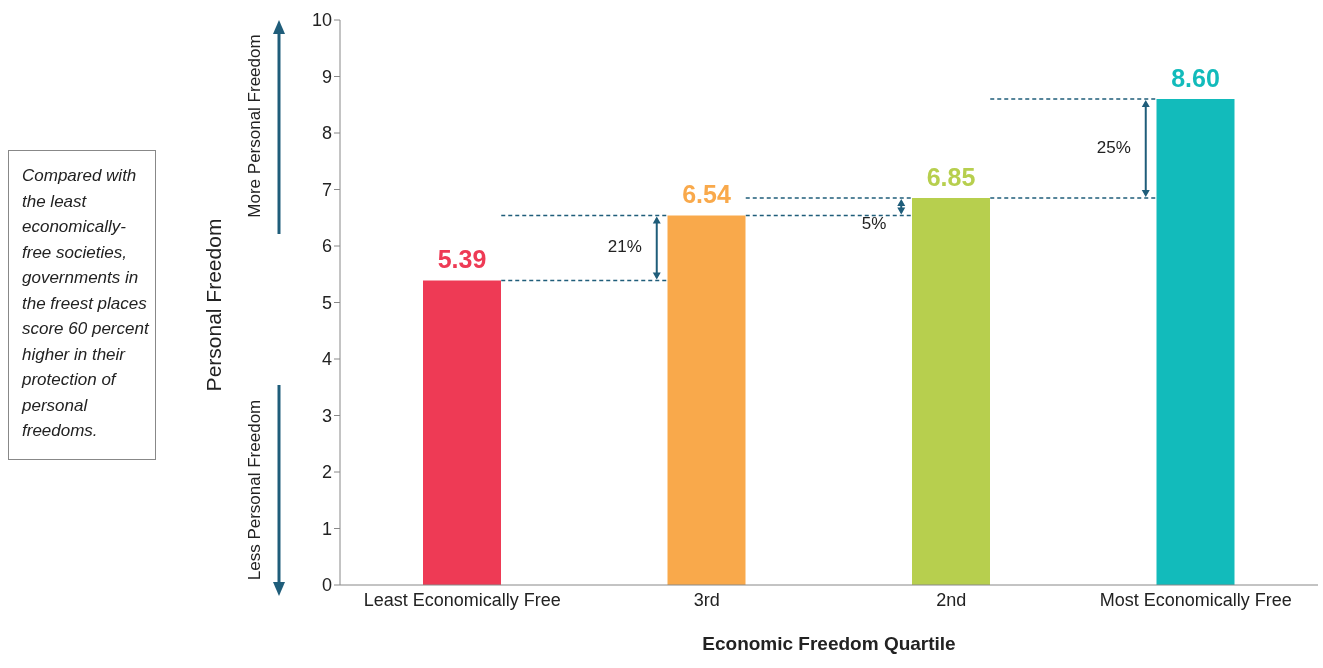  Describe the element at coordinates (624, 247) in the screenshot. I see `annotation: 21%` at that location.